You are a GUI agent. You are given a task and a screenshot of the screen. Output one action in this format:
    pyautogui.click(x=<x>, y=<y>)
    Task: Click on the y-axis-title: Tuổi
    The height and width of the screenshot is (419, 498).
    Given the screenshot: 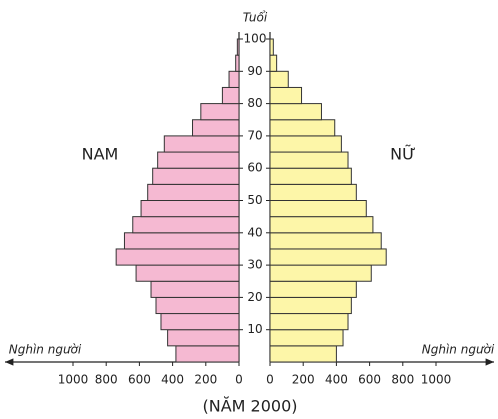 What is the action you would take?
    pyautogui.click(x=255, y=18)
    